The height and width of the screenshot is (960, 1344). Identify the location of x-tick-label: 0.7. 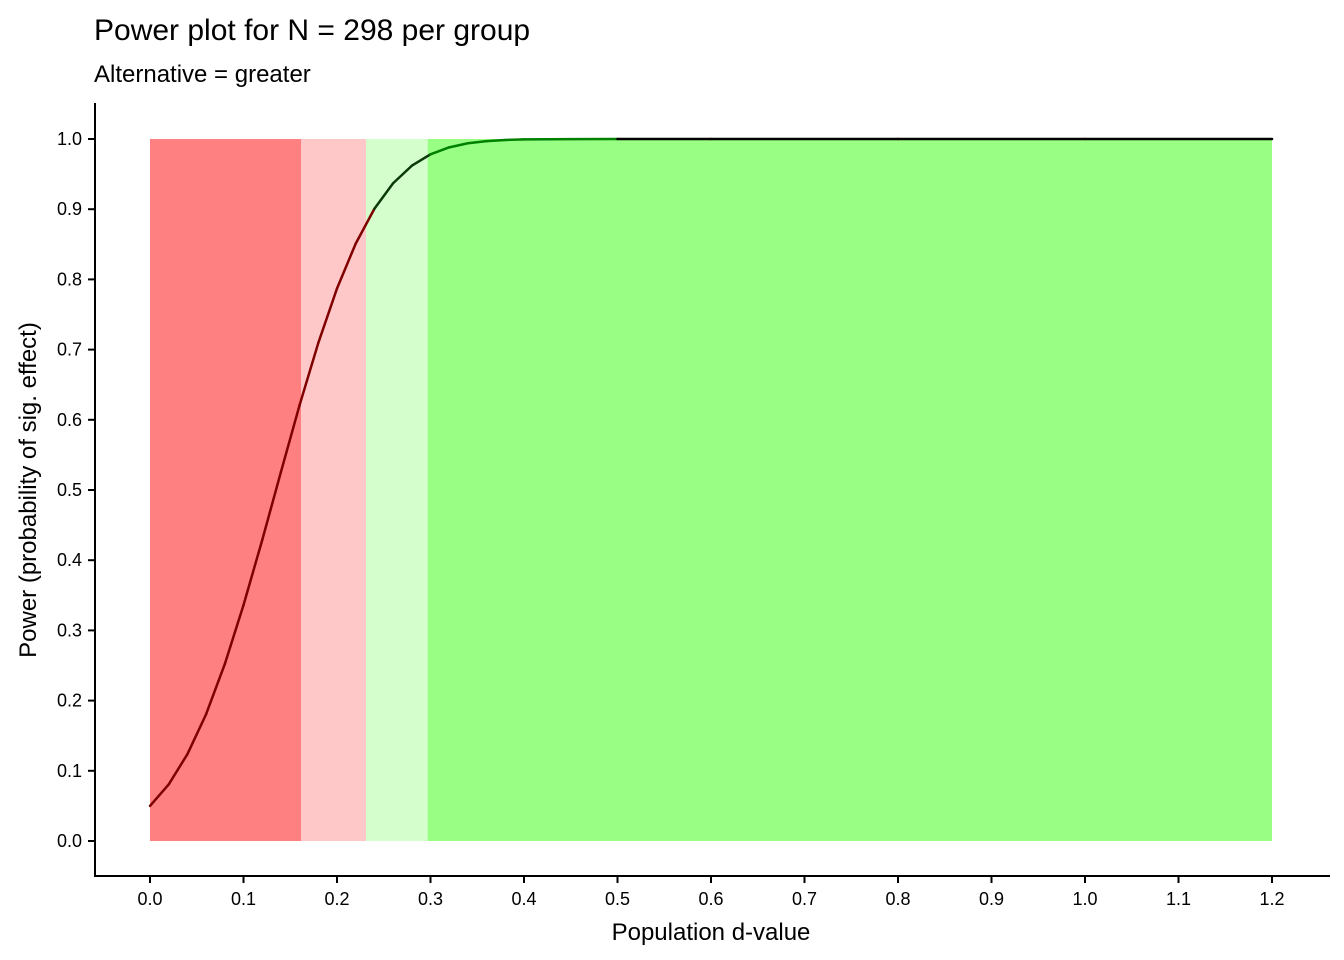
(804, 899).